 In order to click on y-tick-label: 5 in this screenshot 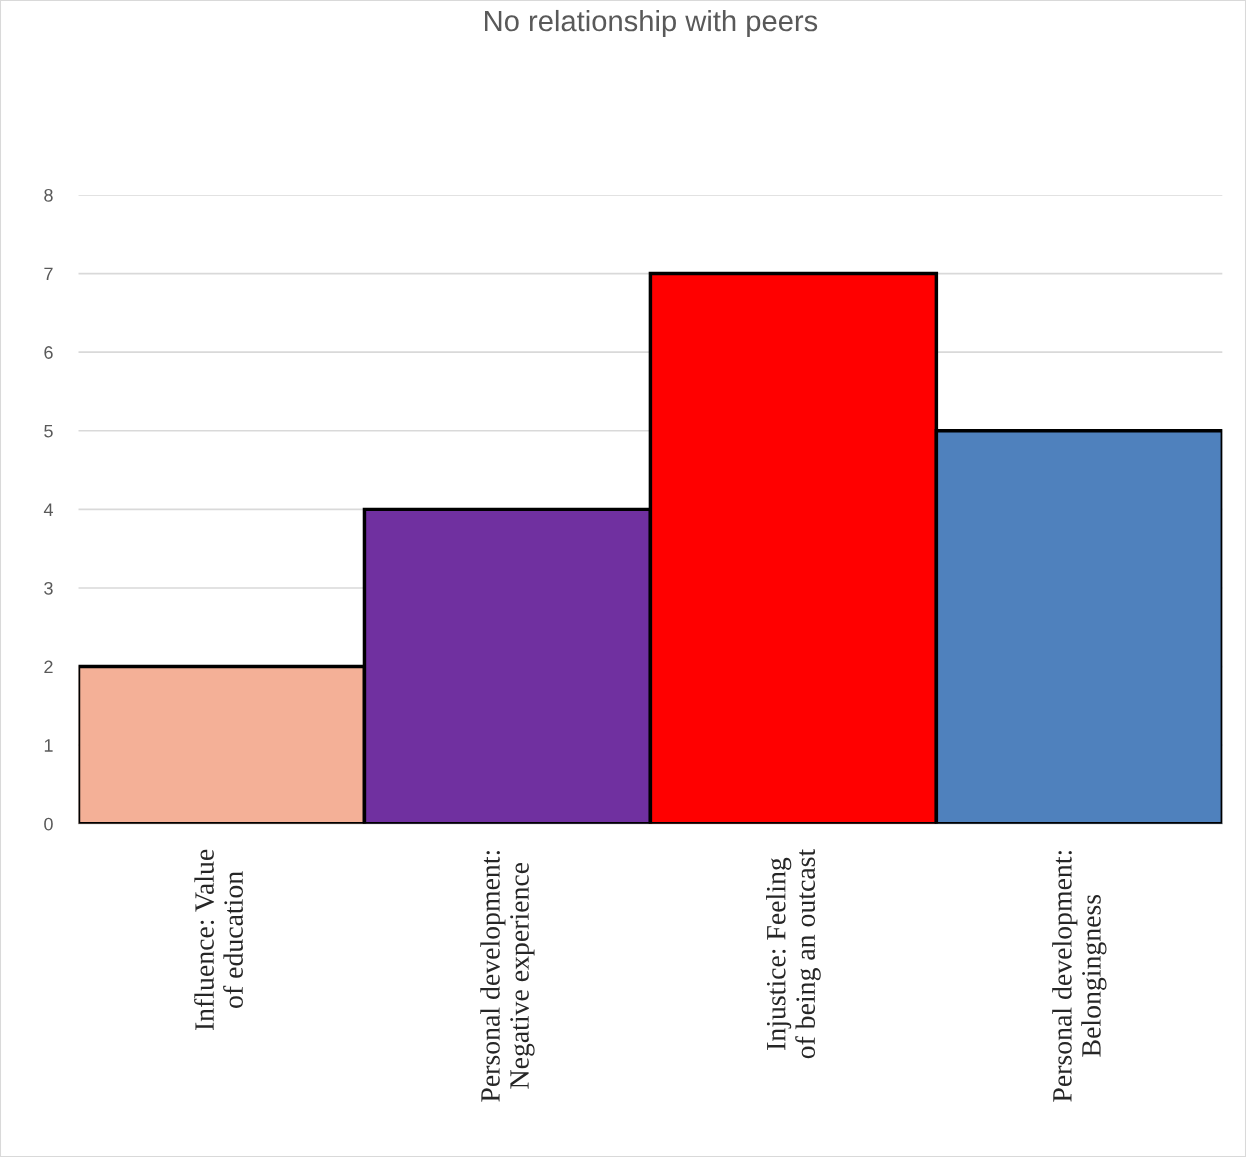, I will do `click(48, 431)`.